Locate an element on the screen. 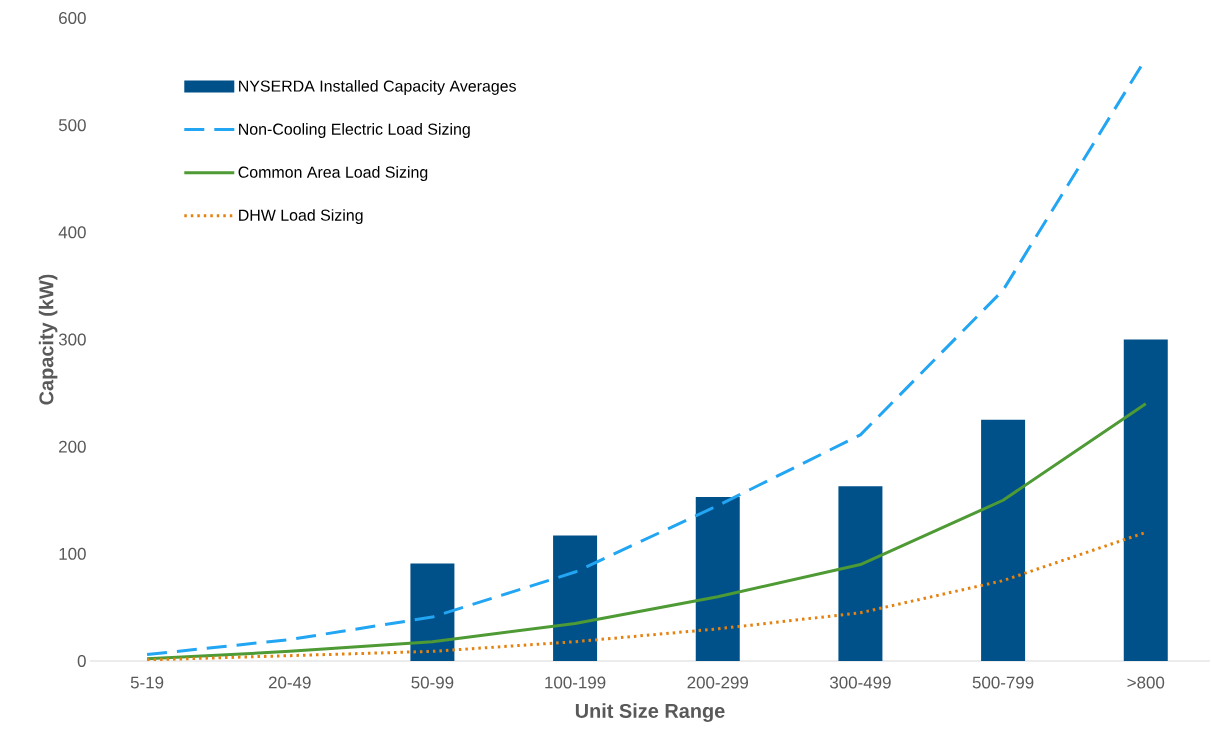 The image size is (1211, 734). legend-label: DHW Load Sizing is located at coordinates (301, 216).